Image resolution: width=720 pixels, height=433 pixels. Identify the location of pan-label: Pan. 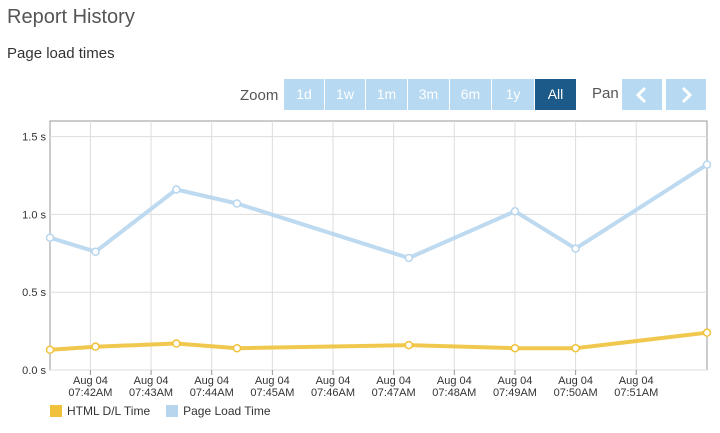
(605, 93).